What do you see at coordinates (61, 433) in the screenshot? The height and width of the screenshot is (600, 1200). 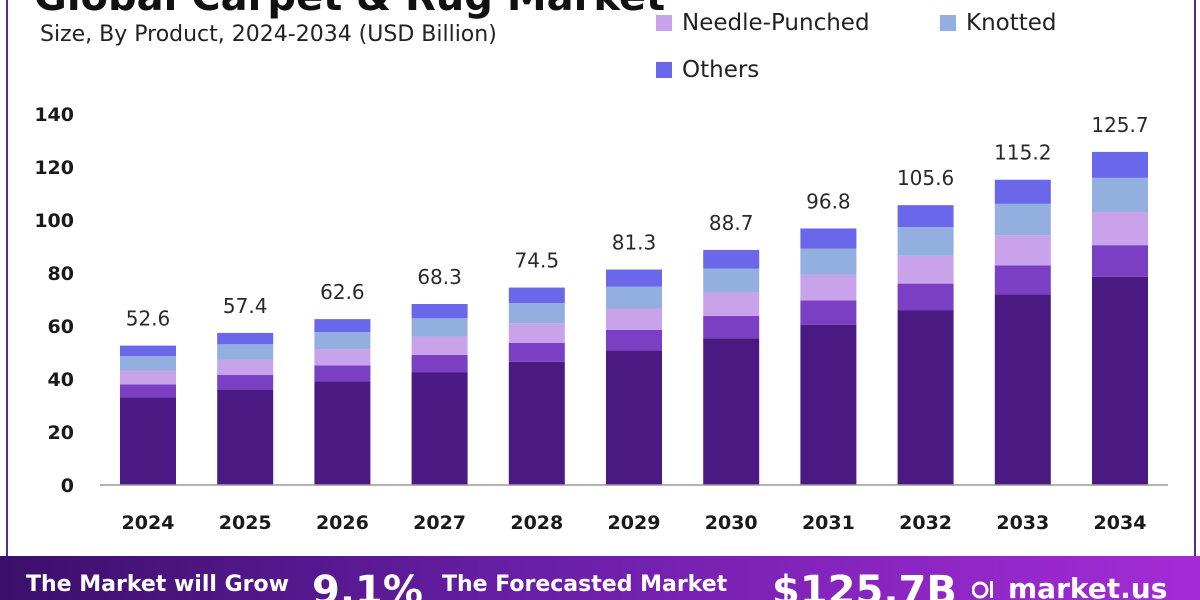 I see `y-tick-label: 20` at bounding box center [61, 433].